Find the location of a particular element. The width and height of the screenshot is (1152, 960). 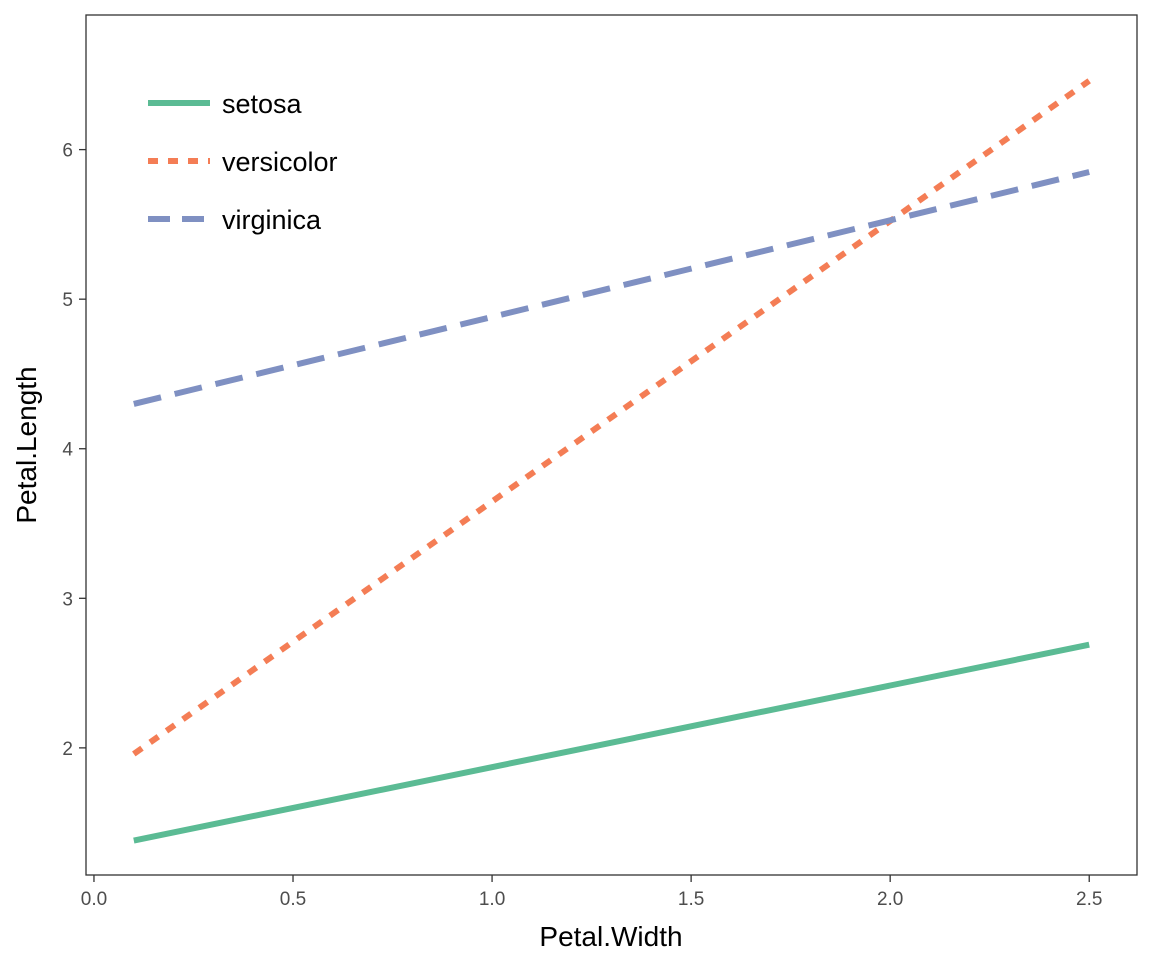

x-tick-label: 2.5 is located at coordinates (1089, 899).